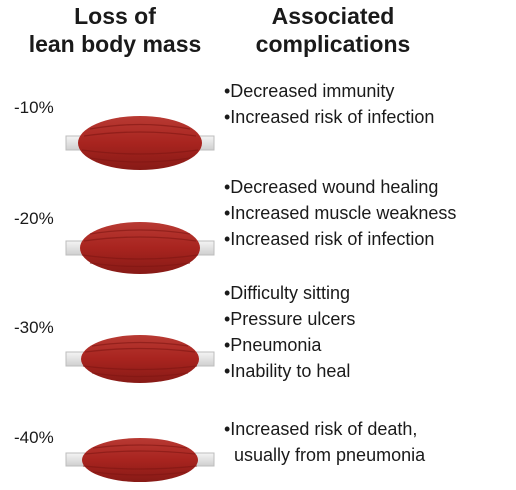  I want to click on complication-item: •Inability to heal, so click(287, 371).